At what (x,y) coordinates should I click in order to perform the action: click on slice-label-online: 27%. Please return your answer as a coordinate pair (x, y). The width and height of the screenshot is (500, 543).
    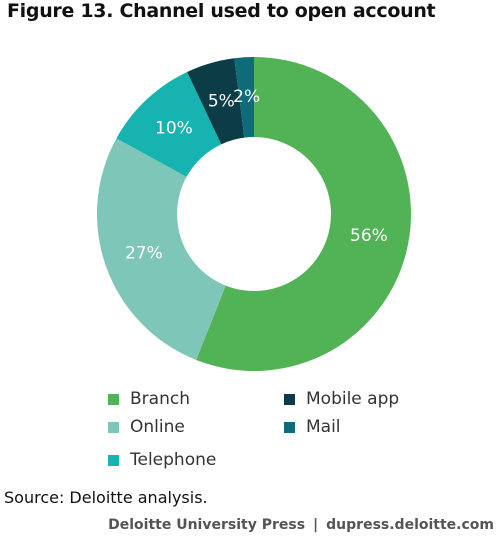
    Looking at the image, I should click on (144, 254).